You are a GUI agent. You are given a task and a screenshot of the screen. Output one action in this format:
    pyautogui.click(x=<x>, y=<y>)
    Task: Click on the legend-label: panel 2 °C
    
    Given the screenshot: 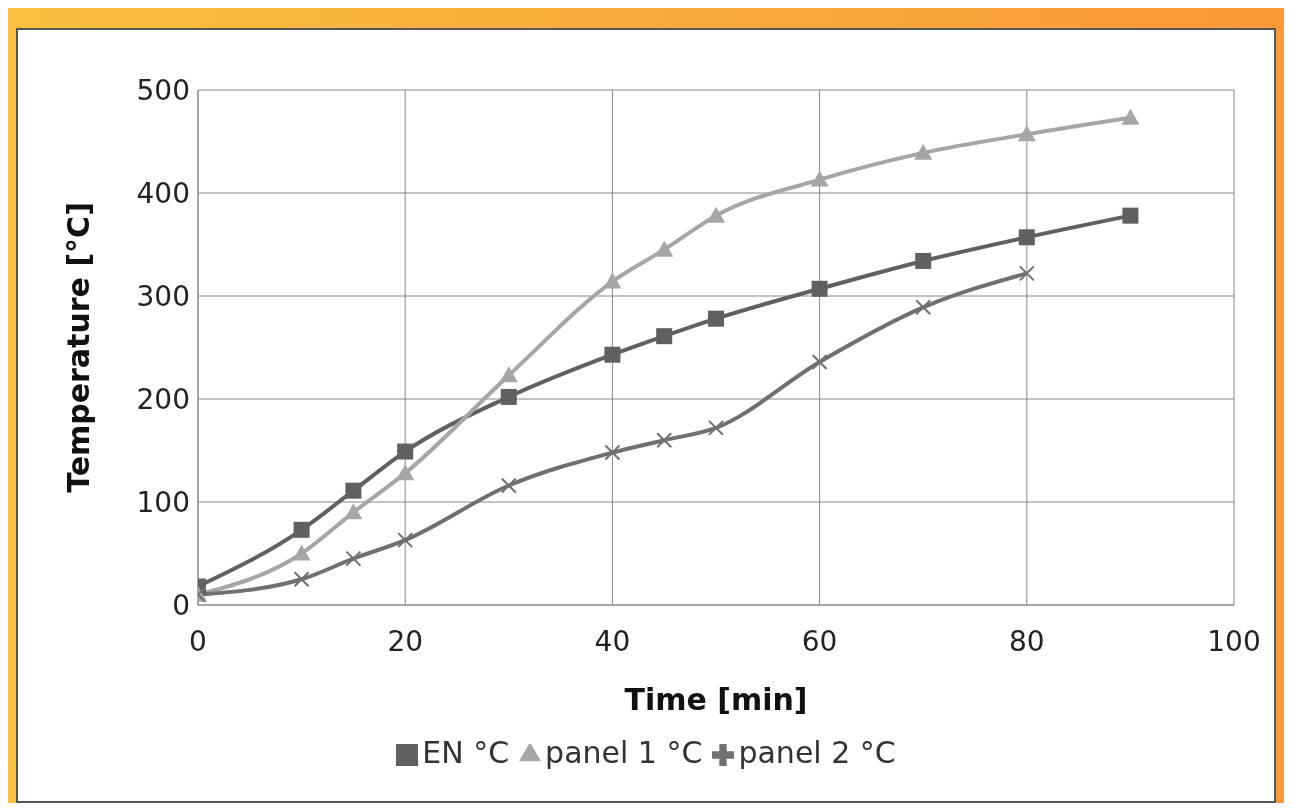 What is the action you would take?
    pyautogui.click(x=817, y=752)
    